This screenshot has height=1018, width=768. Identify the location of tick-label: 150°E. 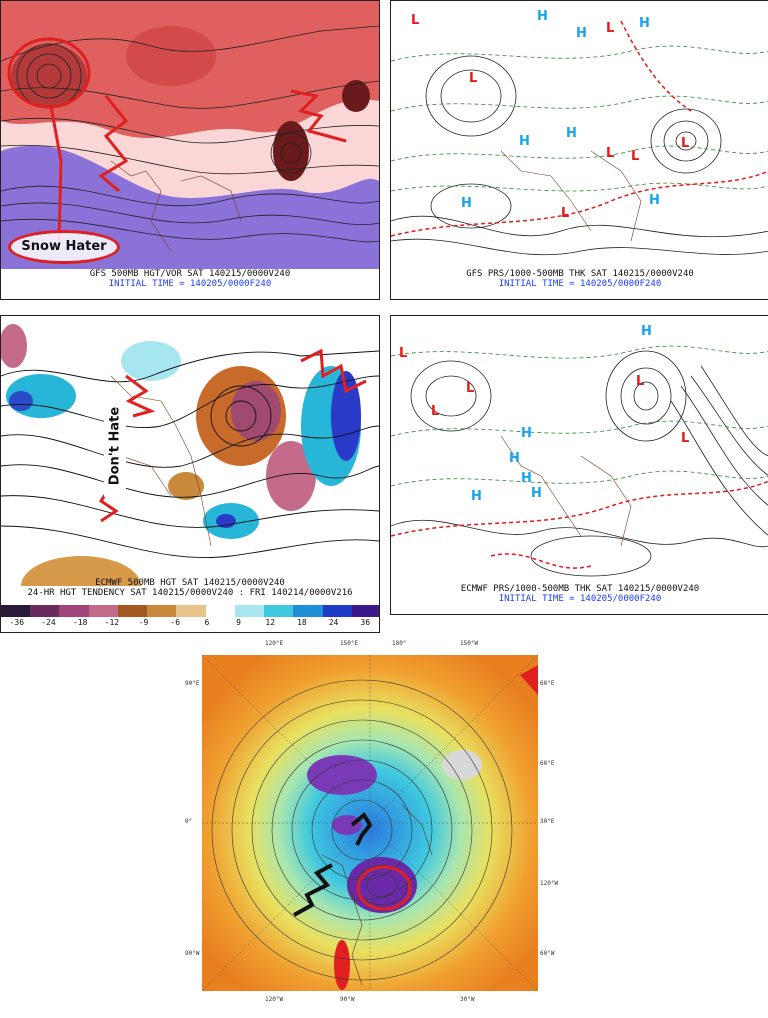
(349, 643).